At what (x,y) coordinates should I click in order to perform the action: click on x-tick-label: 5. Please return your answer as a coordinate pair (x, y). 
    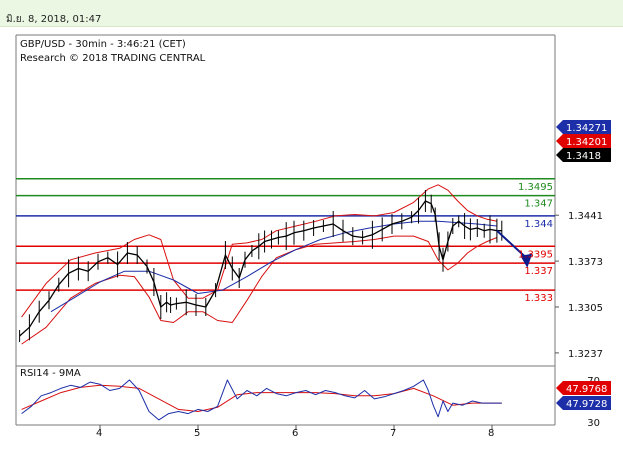
    Looking at the image, I should click on (197, 433).